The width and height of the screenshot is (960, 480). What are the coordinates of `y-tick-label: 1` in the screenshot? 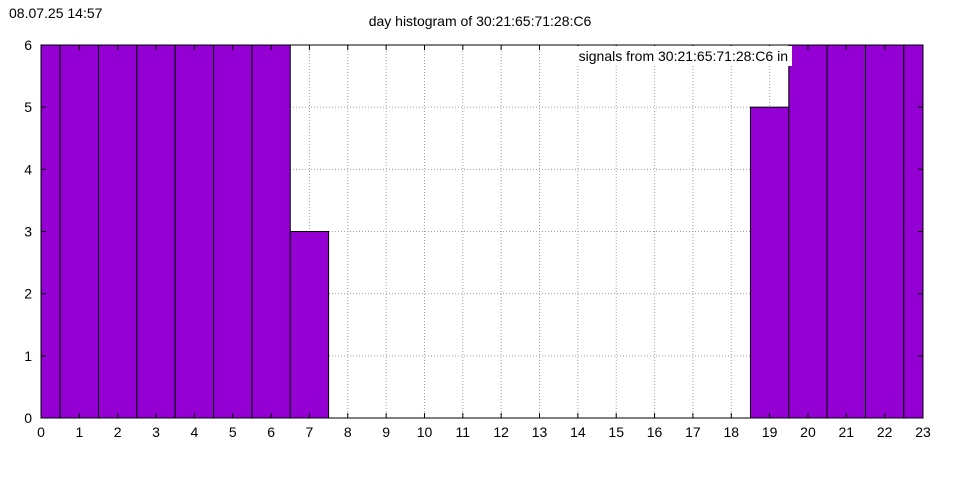 It's located at (28, 356).